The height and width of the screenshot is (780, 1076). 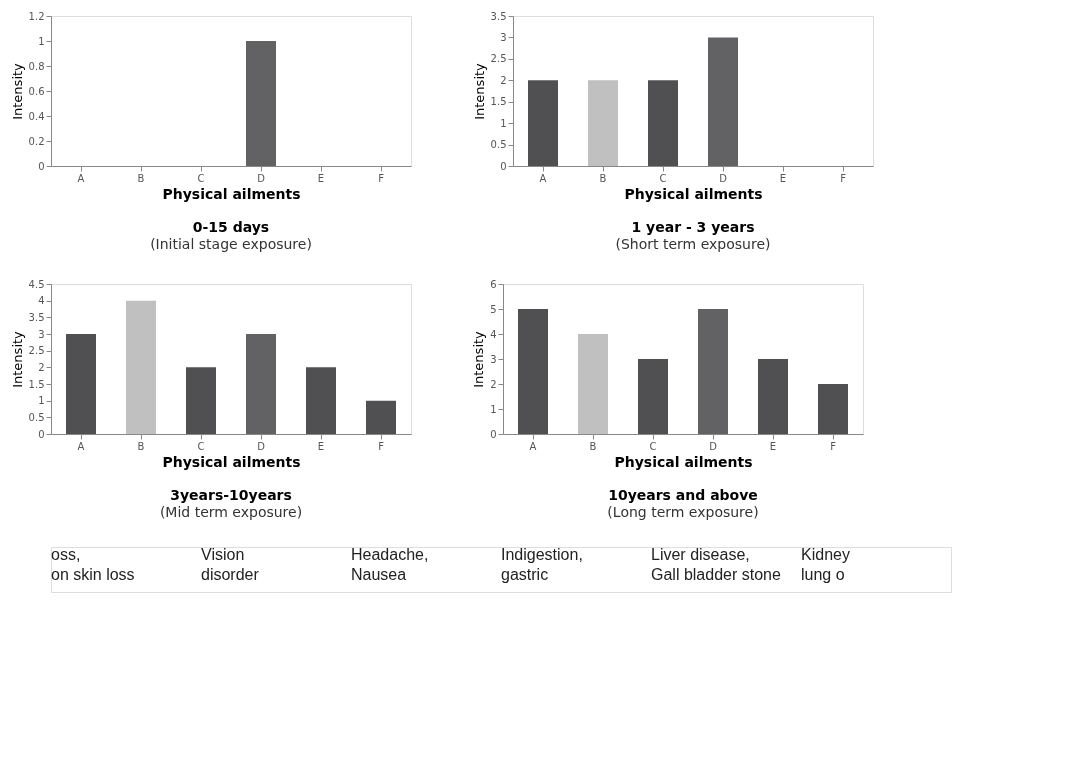 What do you see at coordinates (93, 564) in the screenshot?
I see `text: oss, on skin loss` at bounding box center [93, 564].